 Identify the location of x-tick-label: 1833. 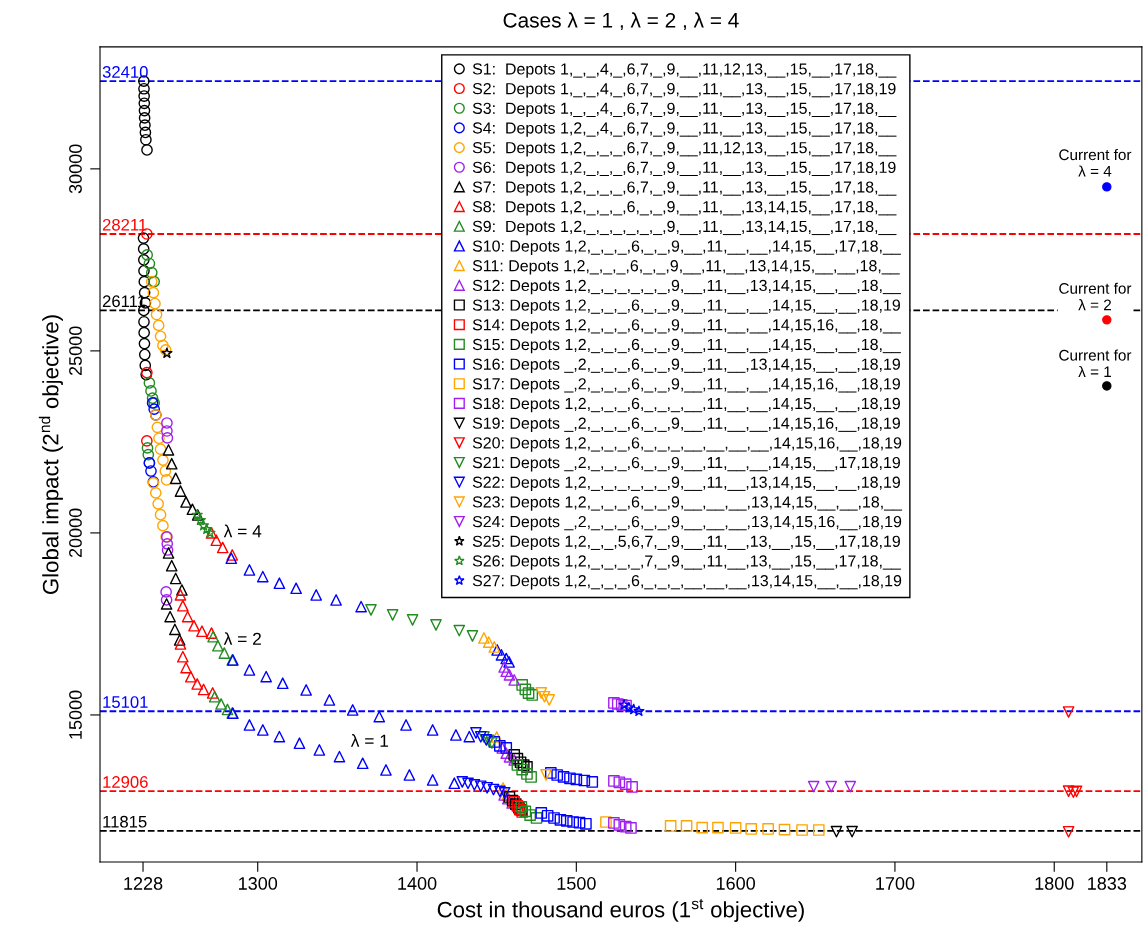
(1107, 883).